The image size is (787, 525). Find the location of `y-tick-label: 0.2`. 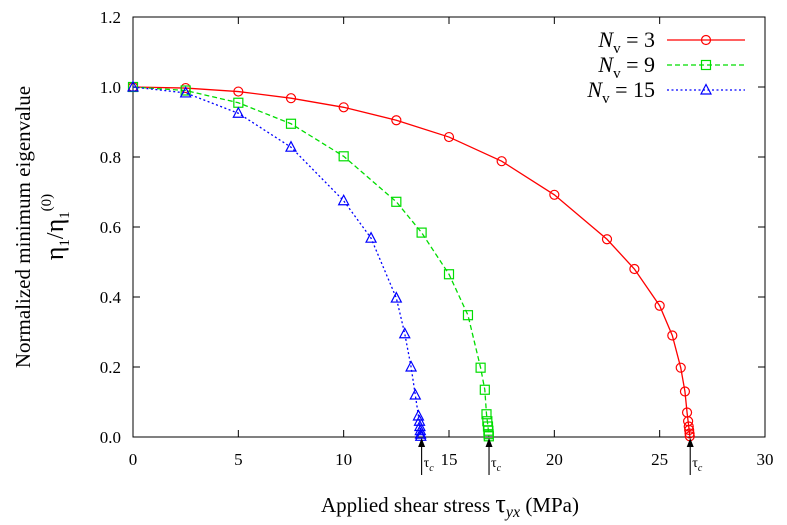

y-tick-label: 0.2 is located at coordinates (110, 367).